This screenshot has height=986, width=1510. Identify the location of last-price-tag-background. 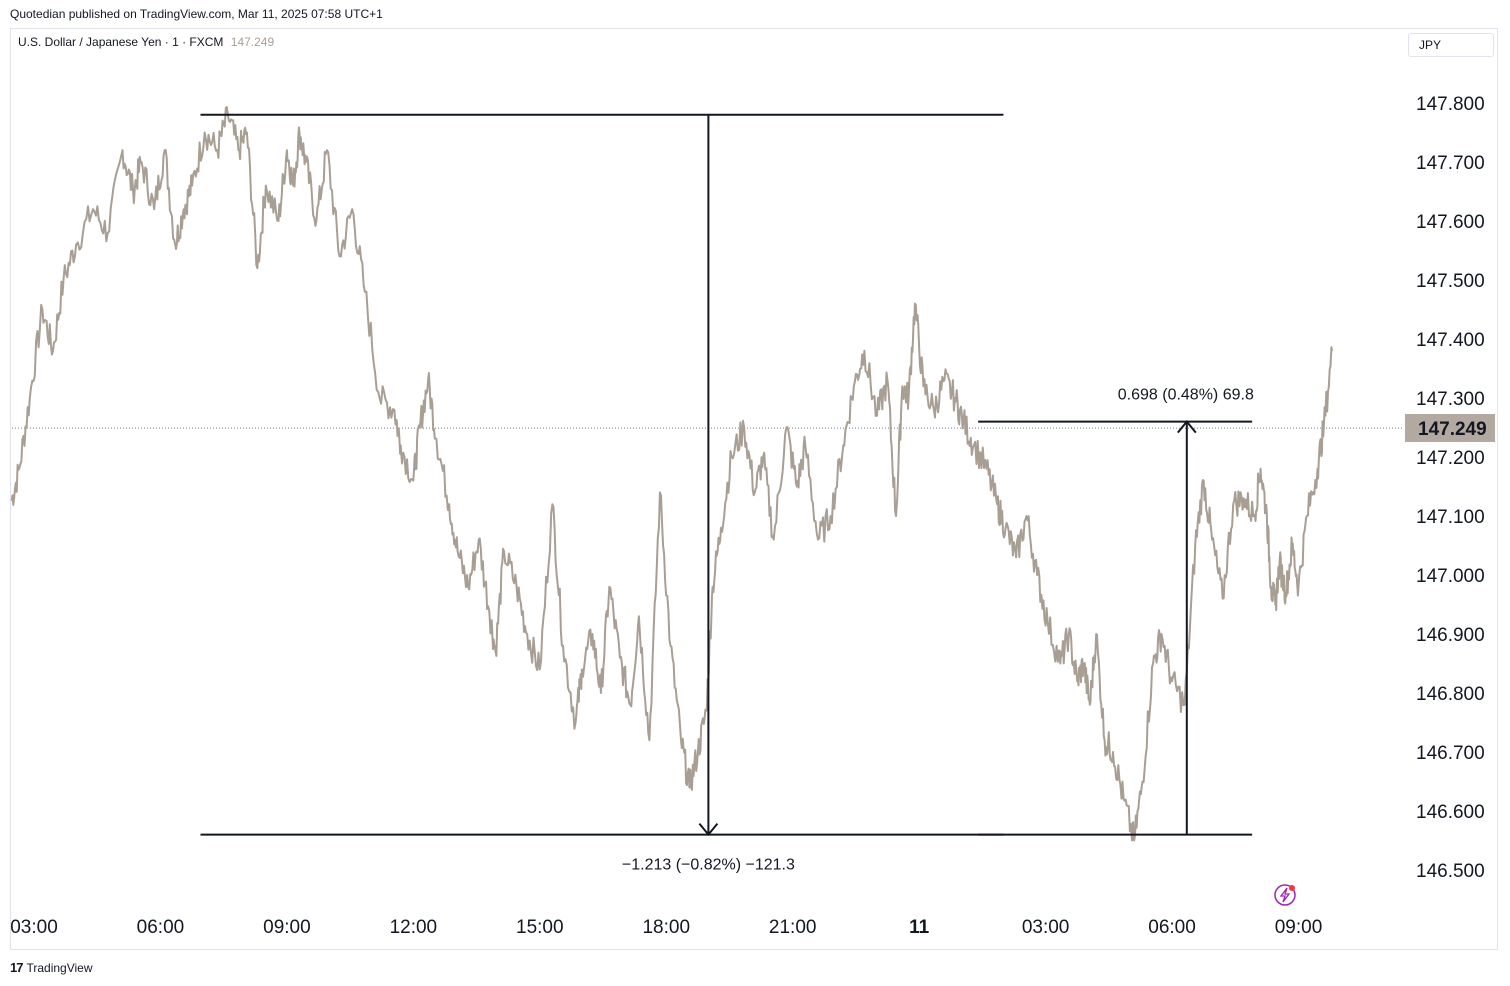
(1450, 428).